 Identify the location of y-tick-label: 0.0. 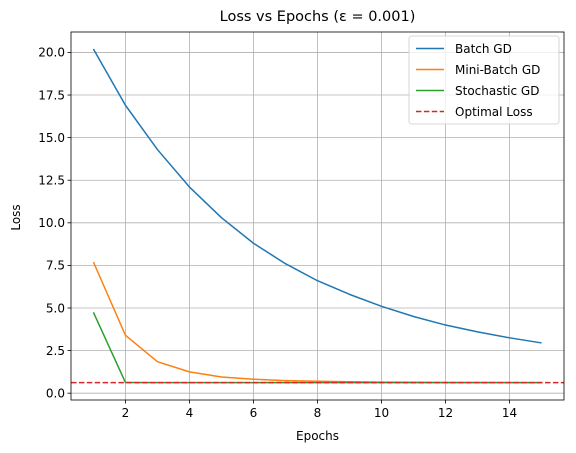
(55, 393).